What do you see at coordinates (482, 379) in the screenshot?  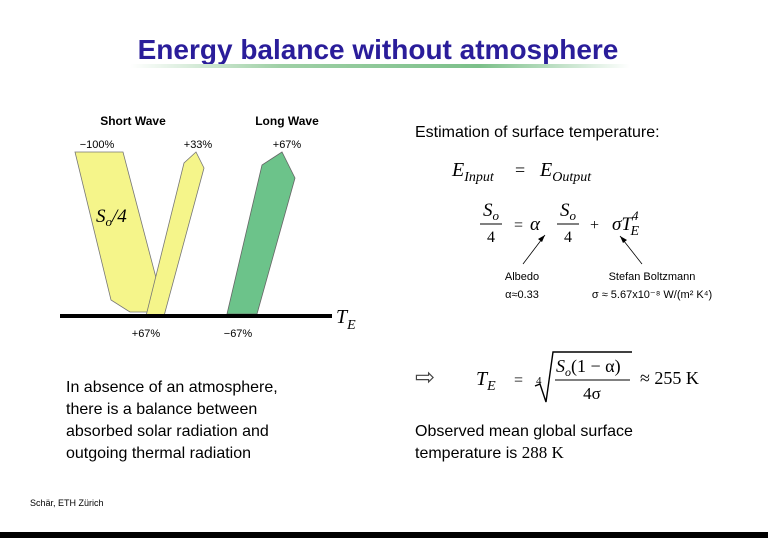 I see `eq: T` at bounding box center [482, 379].